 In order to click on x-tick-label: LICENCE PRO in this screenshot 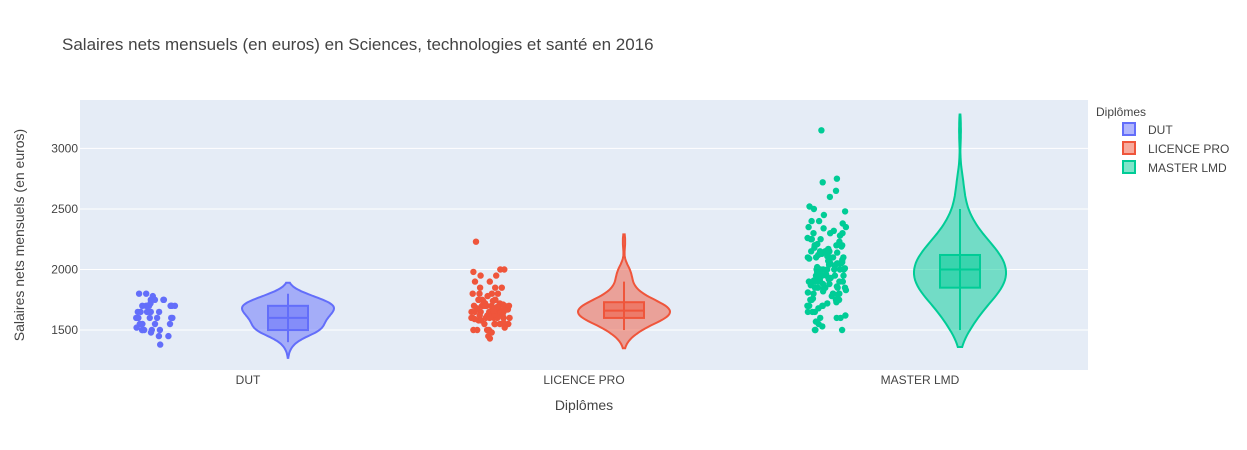, I will do `click(583, 380)`.